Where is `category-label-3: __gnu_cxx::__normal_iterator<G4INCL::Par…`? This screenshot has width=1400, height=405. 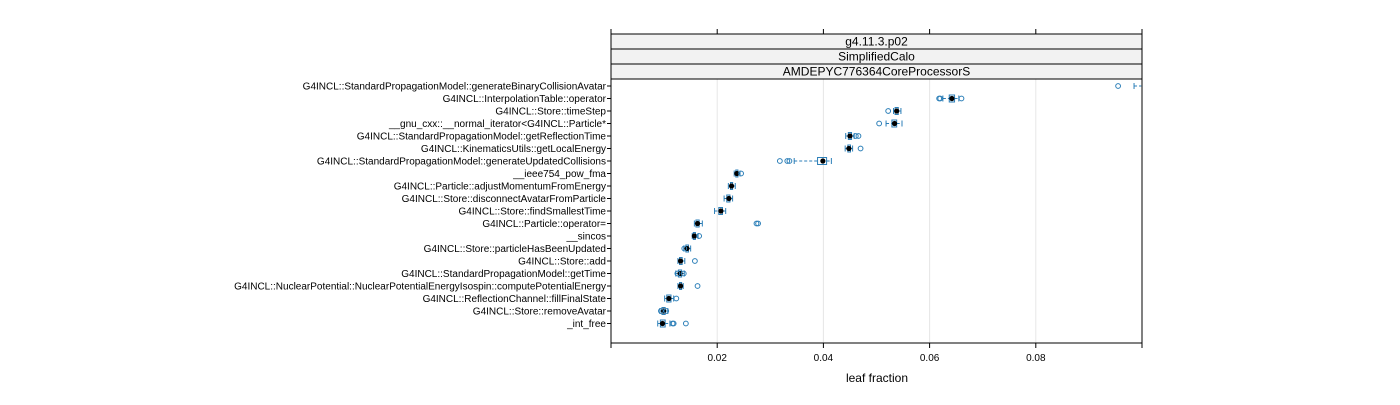
category-label-3: __gnu_cxx::__normal_iterator<G4INCL::Par… is located at coordinates (497, 124).